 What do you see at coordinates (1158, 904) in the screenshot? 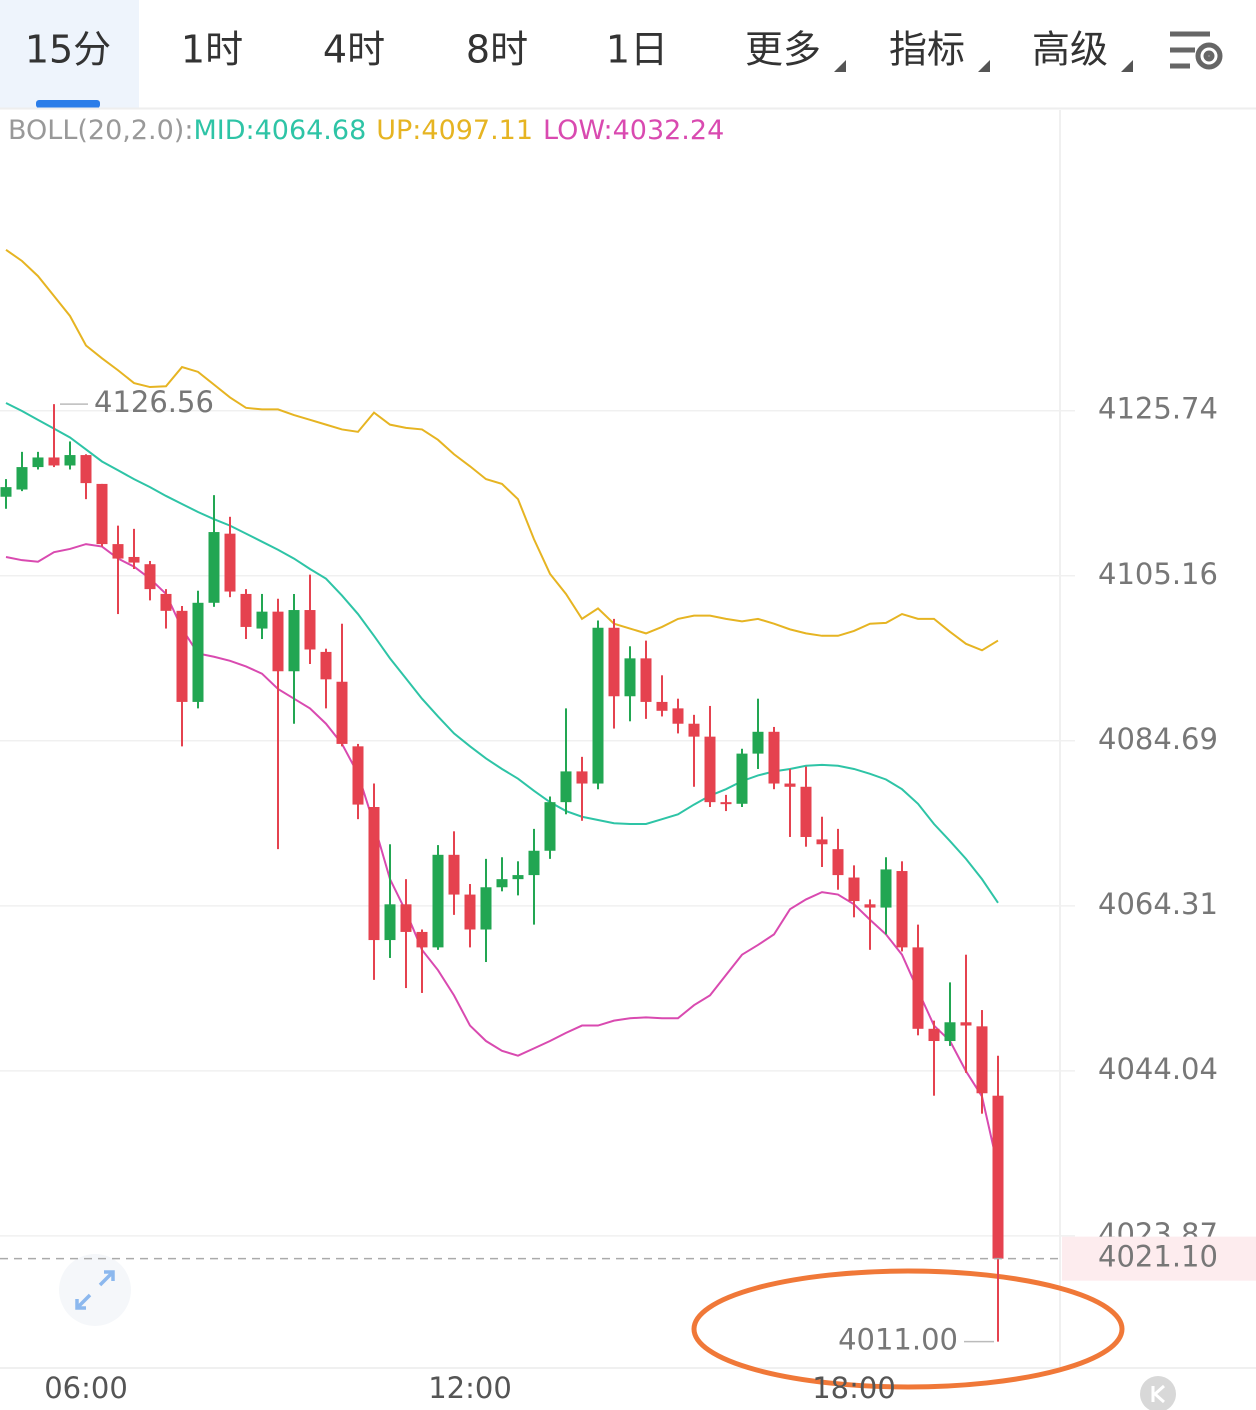
I see `y-tick-label: 4064.31` at bounding box center [1158, 904].